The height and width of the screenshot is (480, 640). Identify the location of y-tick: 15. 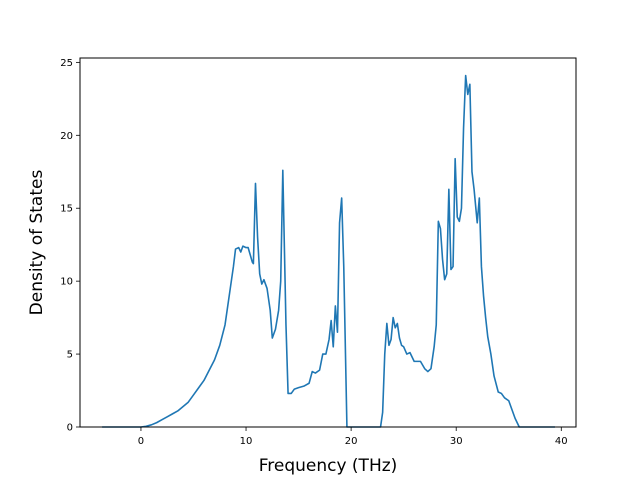
(70, 209).